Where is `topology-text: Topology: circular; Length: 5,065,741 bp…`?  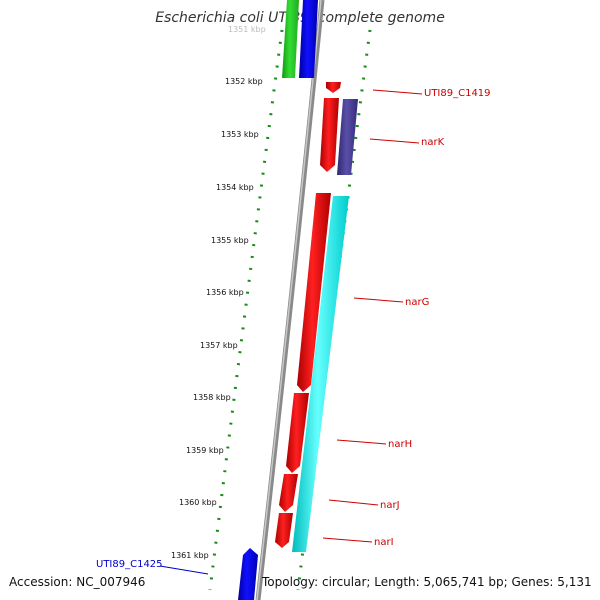
topology-text: Topology: circular; Length: 5,065,741 bp… is located at coordinates (427, 582).